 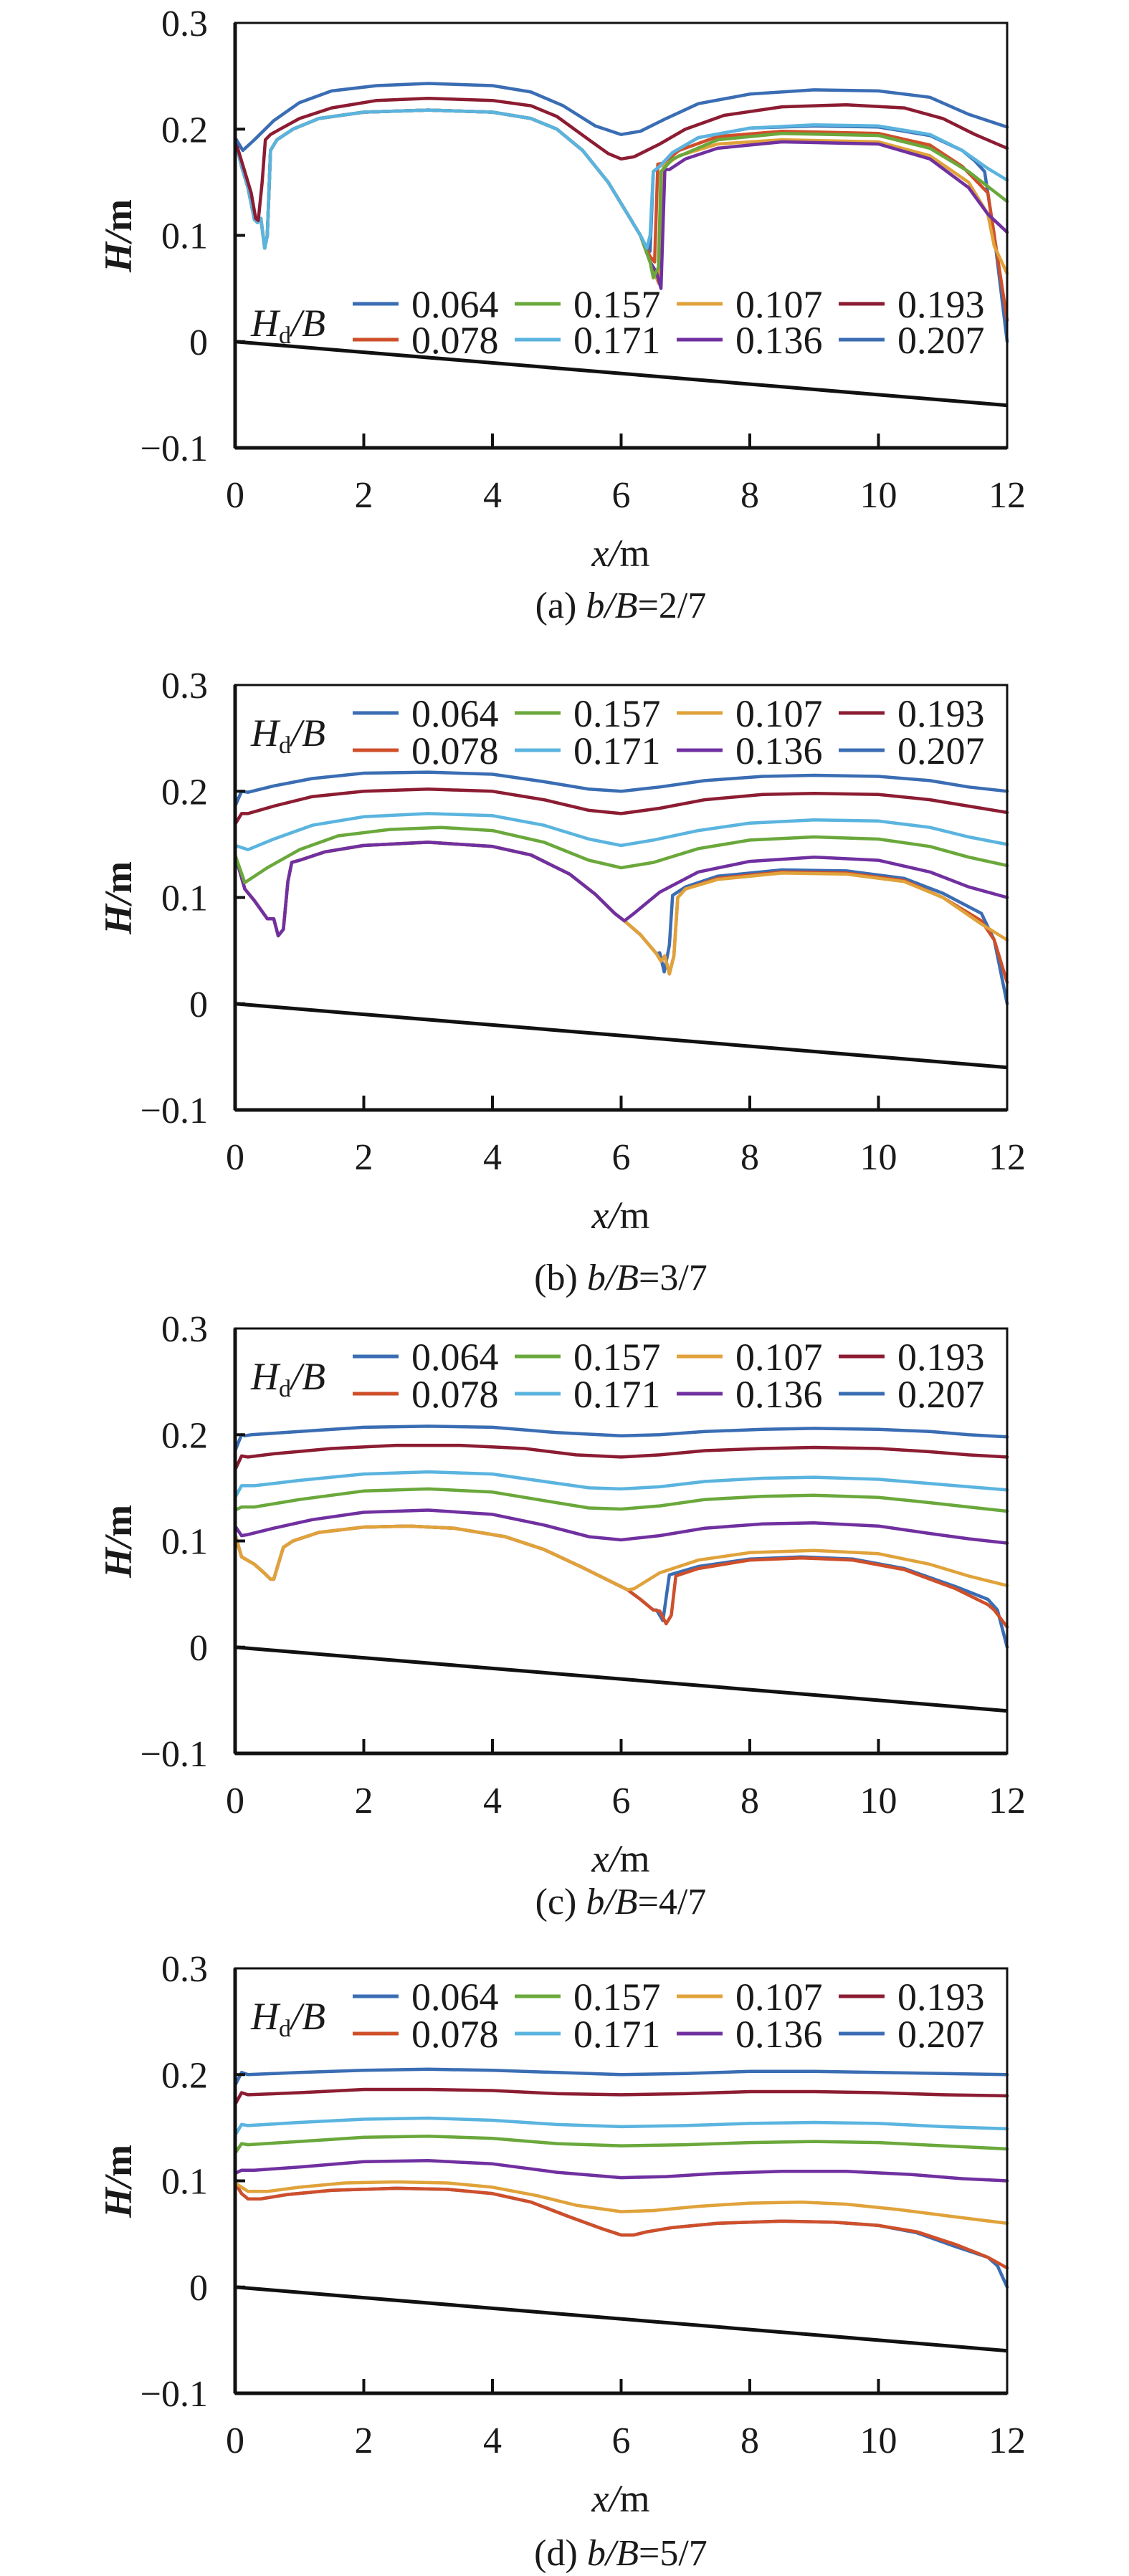 What do you see at coordinates (621, 2225) in the screenshot?
I see `series-line-0.078` at bounding box center [621, 2225].